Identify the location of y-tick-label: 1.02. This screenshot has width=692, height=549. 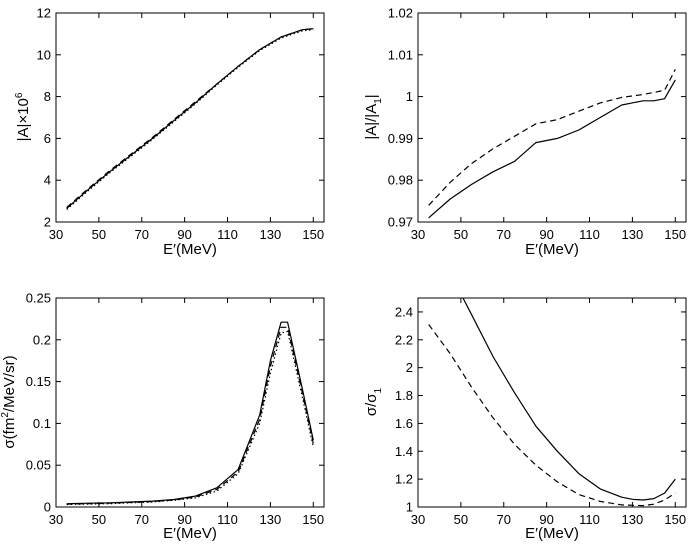
(400, 13).